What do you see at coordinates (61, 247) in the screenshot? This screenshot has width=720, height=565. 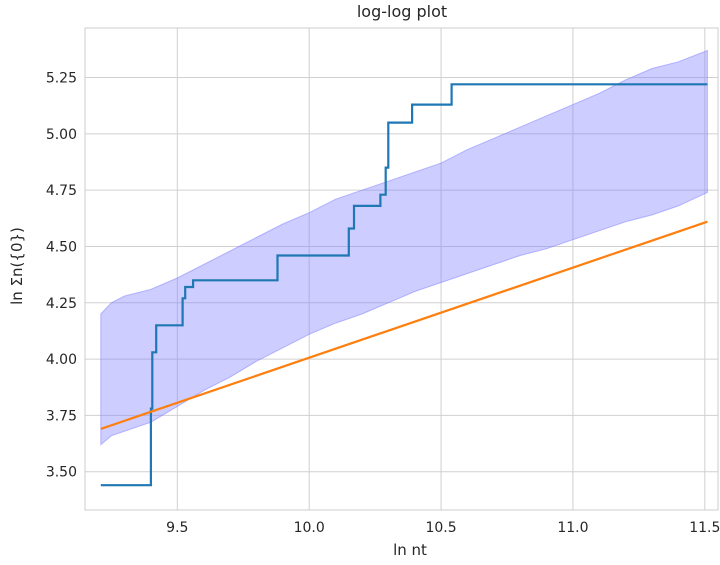 I see `y-tick-label-4: 4.50` at bounding box center [61, 247].